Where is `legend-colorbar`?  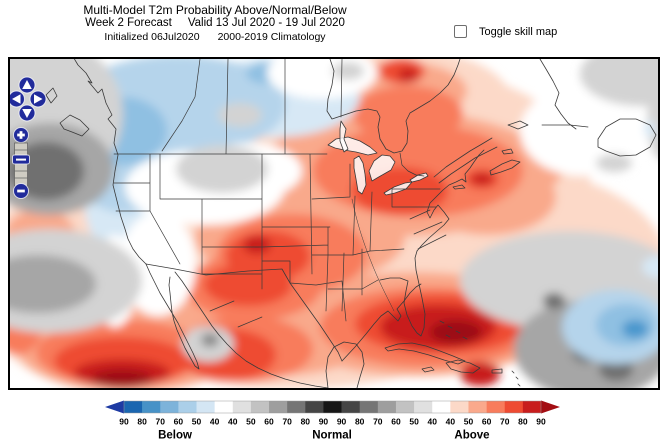 legend-colorbar is located at coordinates (333, 407).